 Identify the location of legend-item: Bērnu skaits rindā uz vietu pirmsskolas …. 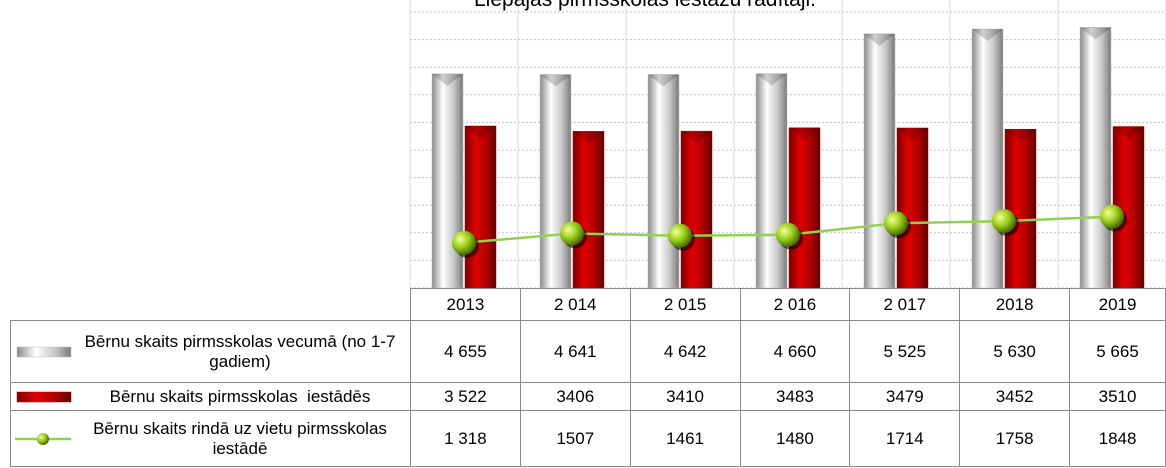
(210, 439).